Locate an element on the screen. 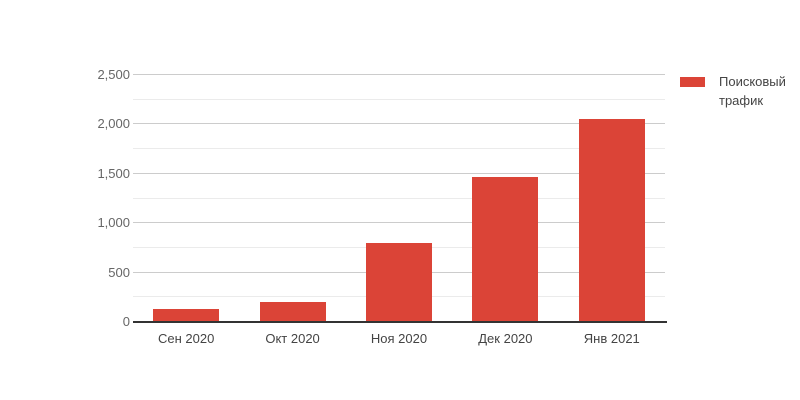  y-tick-label: 1,500 is located at coordinates (113, 173).